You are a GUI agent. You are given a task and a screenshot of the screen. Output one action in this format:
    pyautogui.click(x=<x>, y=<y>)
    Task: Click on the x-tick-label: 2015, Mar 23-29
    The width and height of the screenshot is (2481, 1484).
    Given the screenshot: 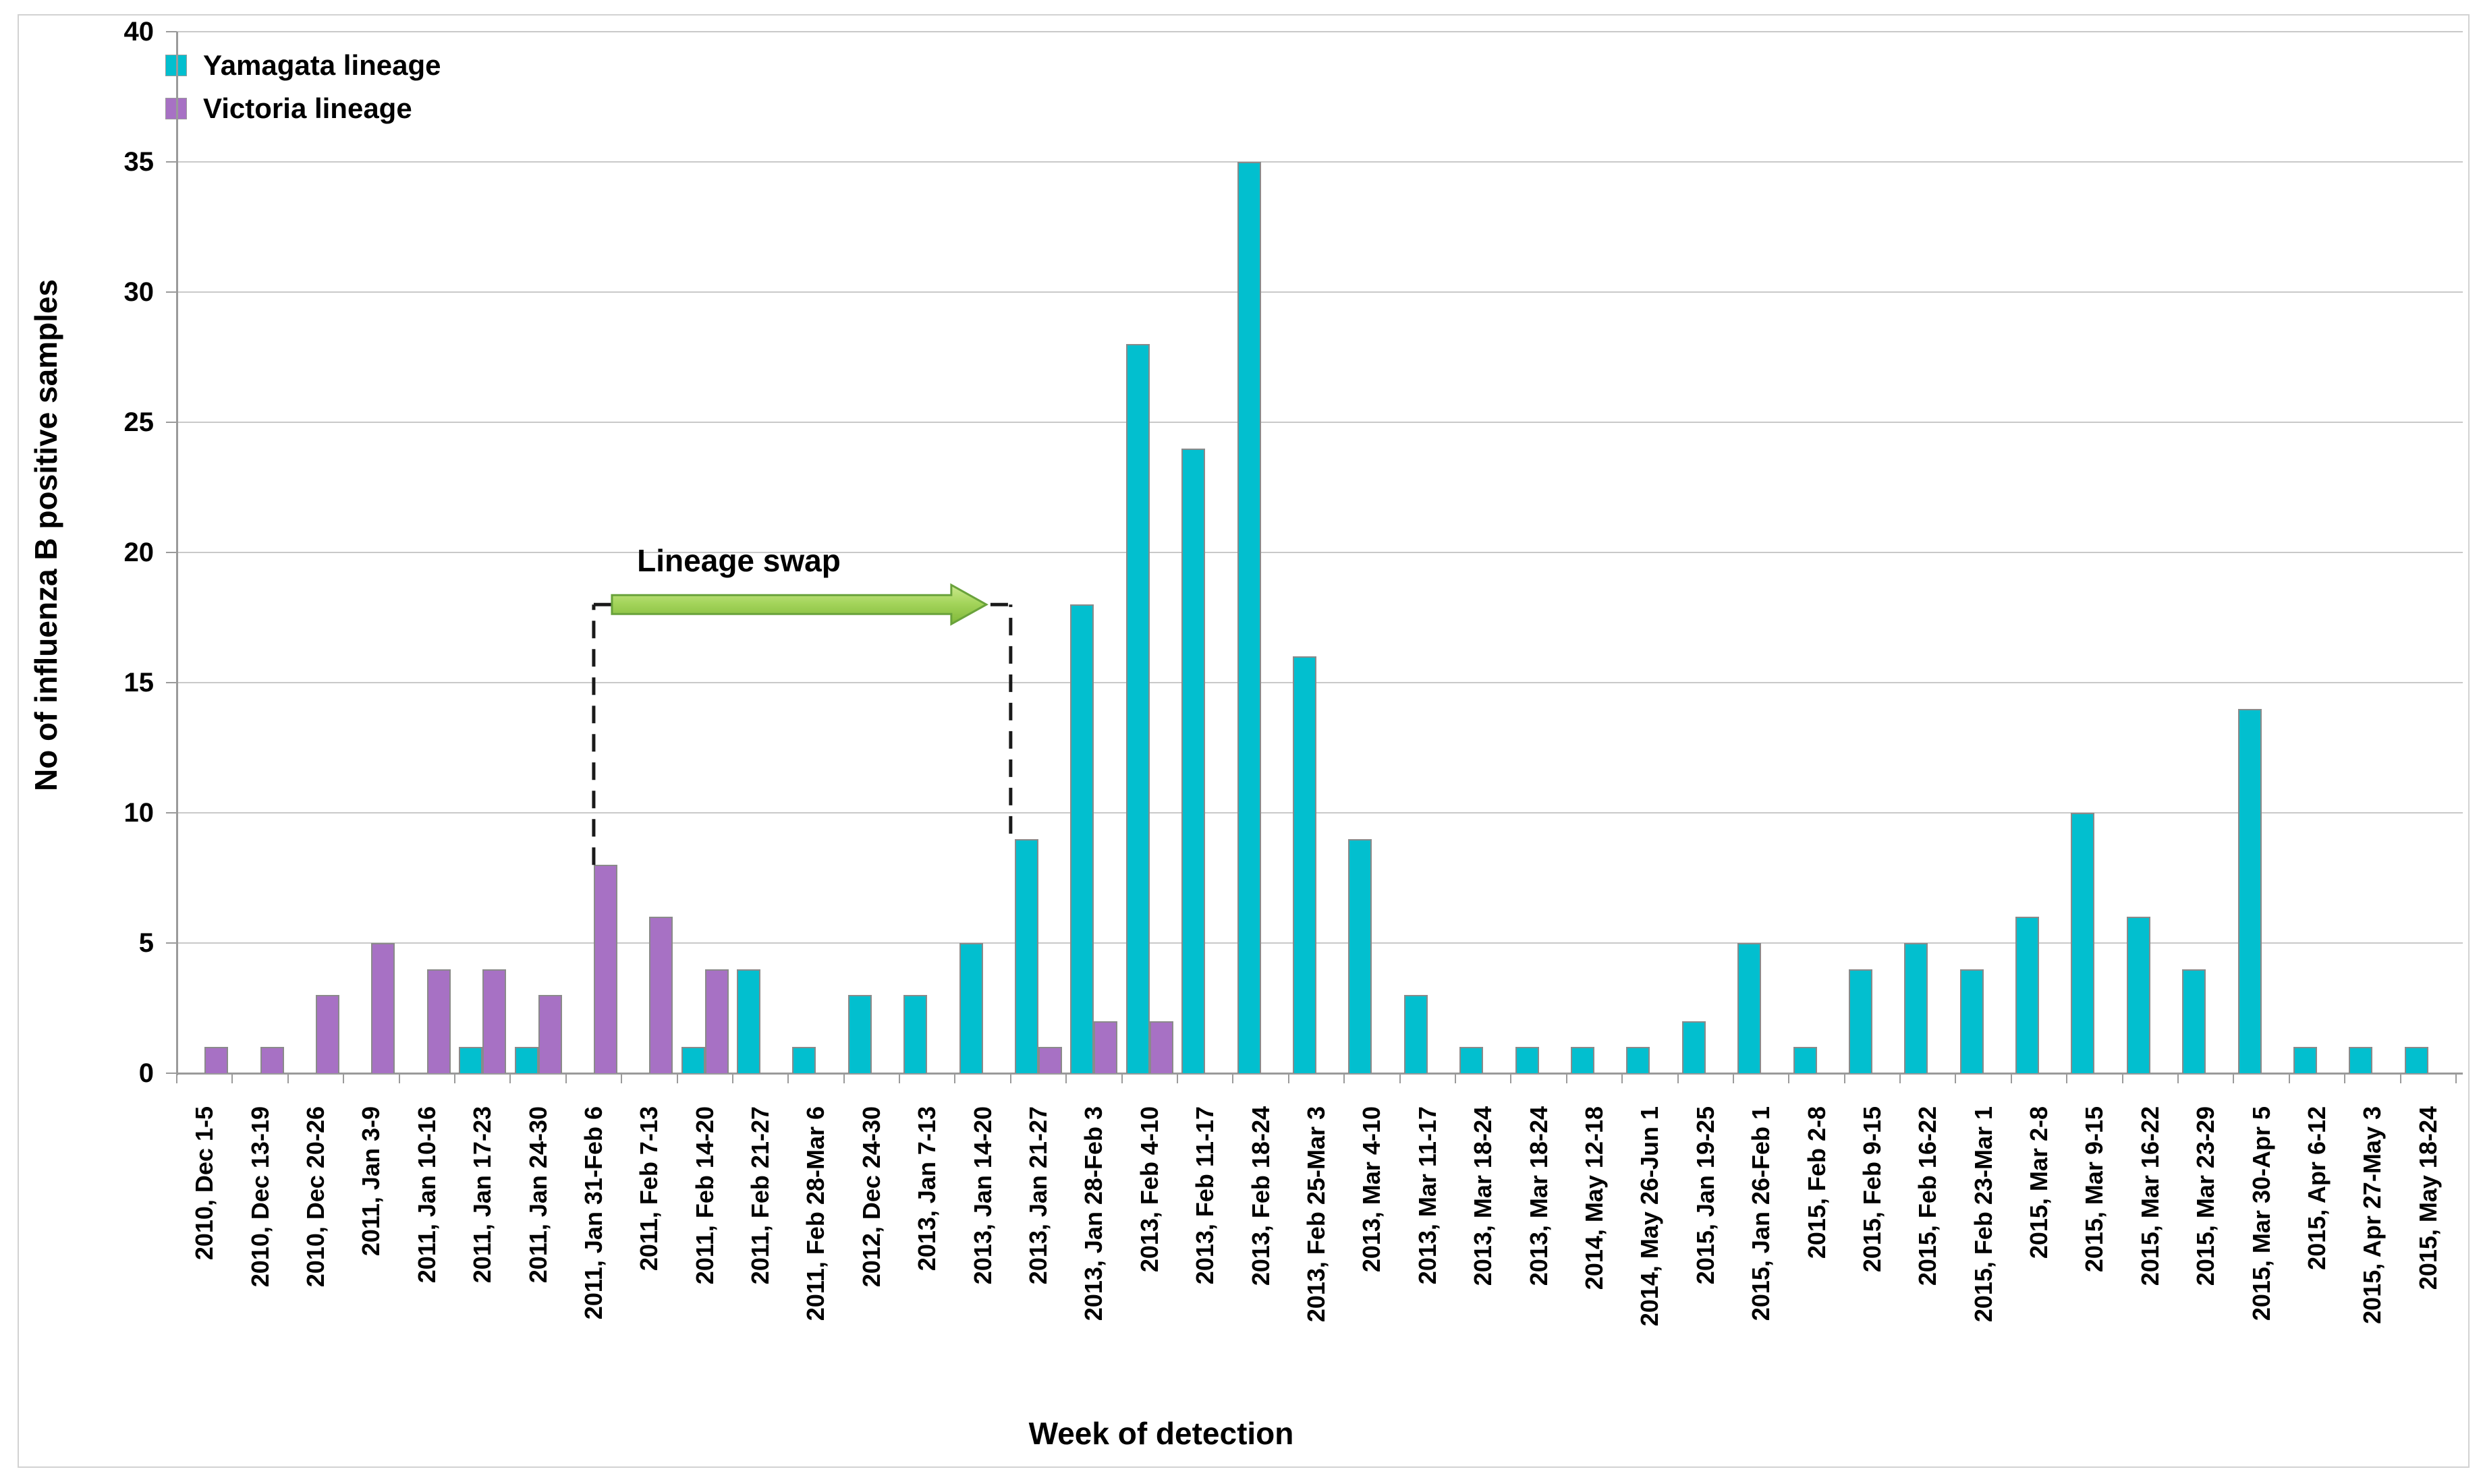 What is the action you would take?
    pyautogui.click(x=2206, y=1196)
    